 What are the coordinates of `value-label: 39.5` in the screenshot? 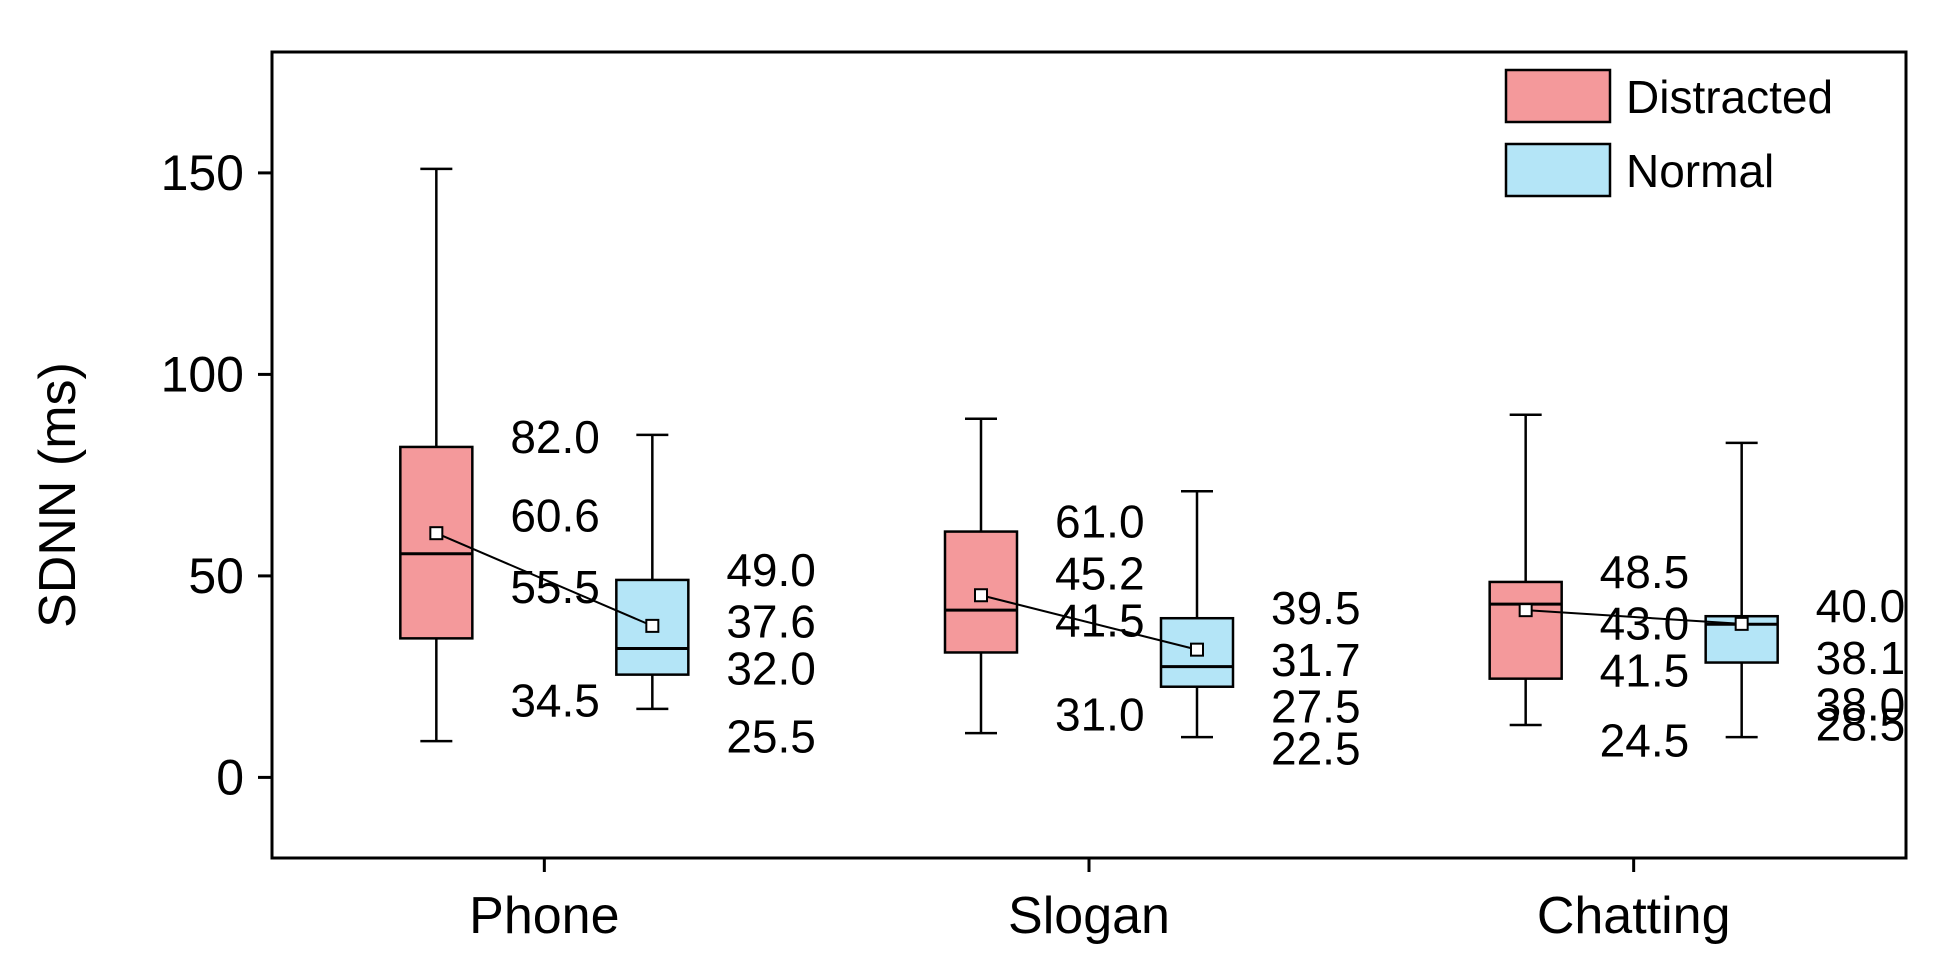 It's located at (1316, 608).